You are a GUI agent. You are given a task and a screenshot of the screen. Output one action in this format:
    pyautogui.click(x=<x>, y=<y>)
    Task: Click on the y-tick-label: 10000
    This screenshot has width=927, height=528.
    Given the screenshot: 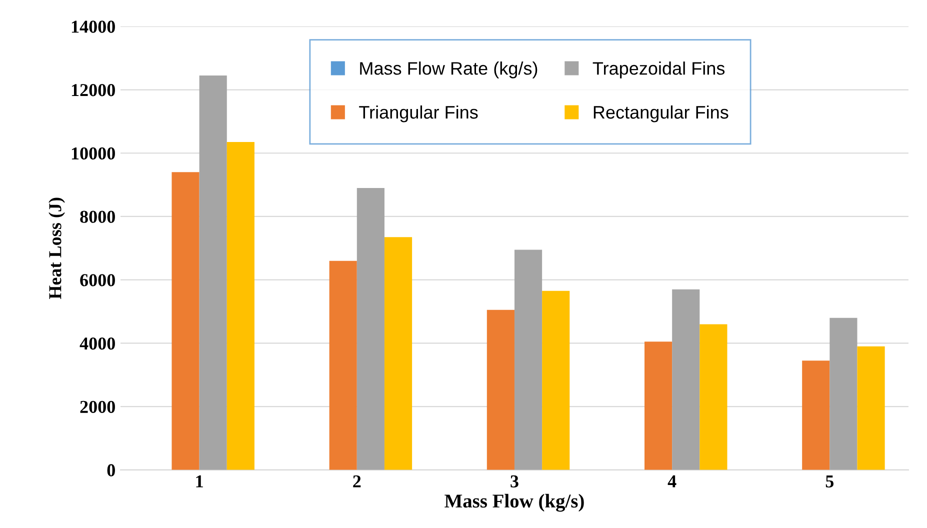 What is the action you would take?
    pyautogui.click(x=93, y=153)
    